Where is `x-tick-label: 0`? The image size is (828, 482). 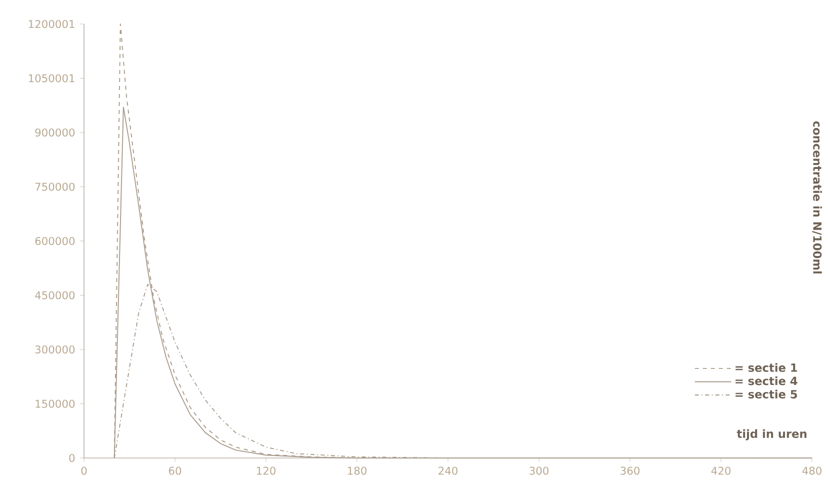 x-tick-label: 0 is located at coordinates (84, 470).